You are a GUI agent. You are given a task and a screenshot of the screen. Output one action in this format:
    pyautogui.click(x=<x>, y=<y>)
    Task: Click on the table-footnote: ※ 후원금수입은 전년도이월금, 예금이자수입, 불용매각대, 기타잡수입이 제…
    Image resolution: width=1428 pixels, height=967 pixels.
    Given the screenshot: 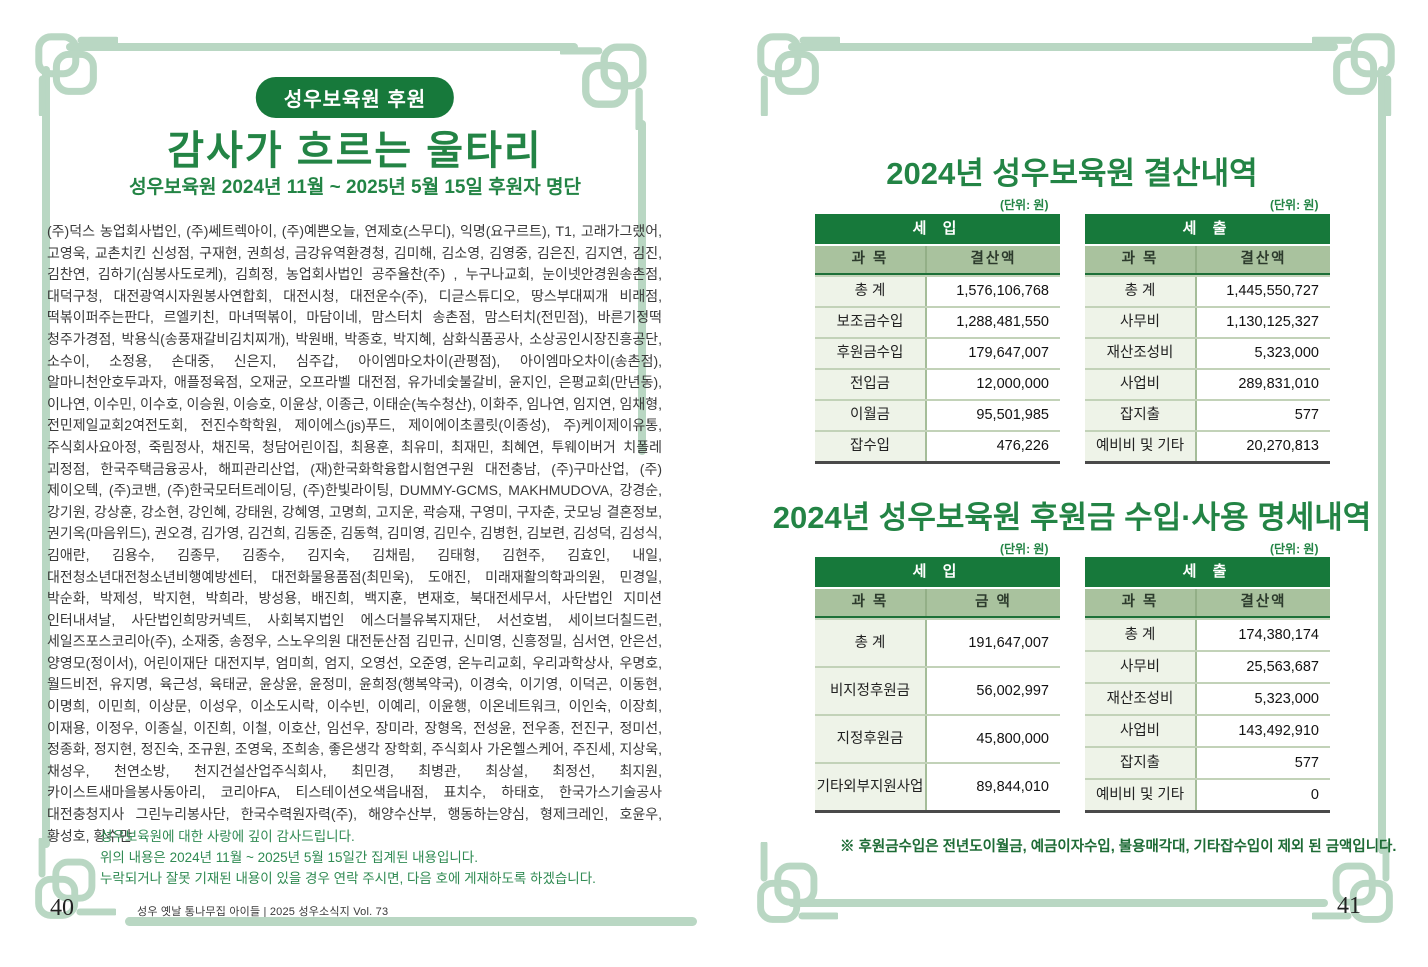 What is the action you would take?
    pyautogui.click(x=1118, y=847)
    